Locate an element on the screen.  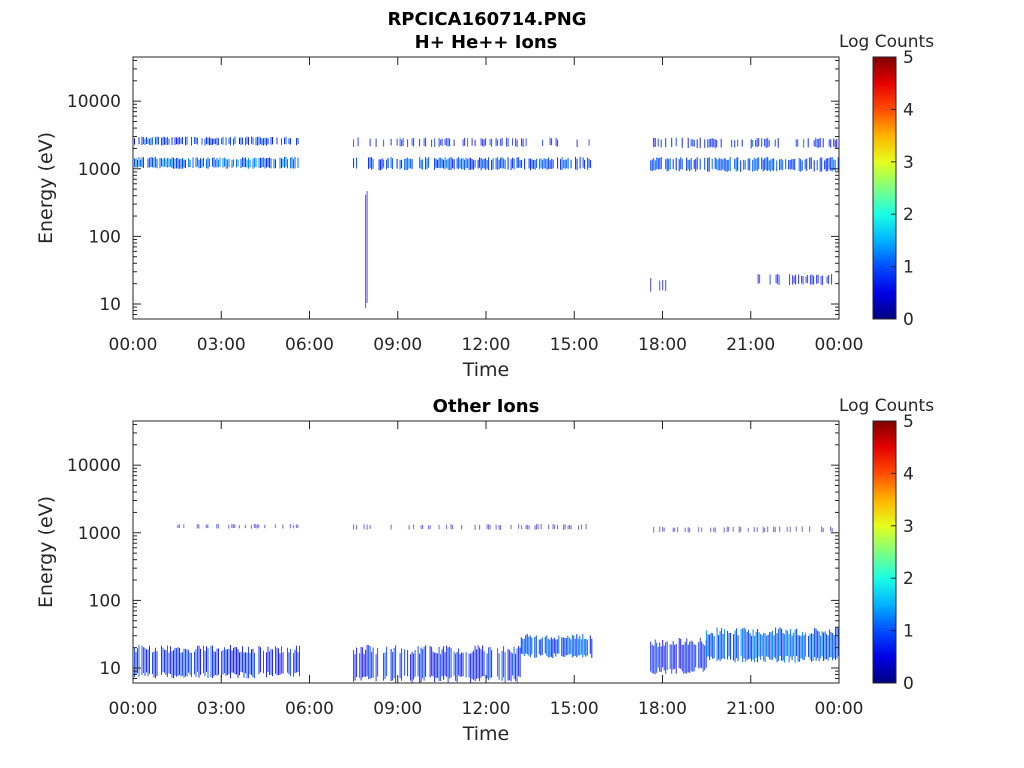
x-tick-label: 15:00 is located at coordinates (574, 345).